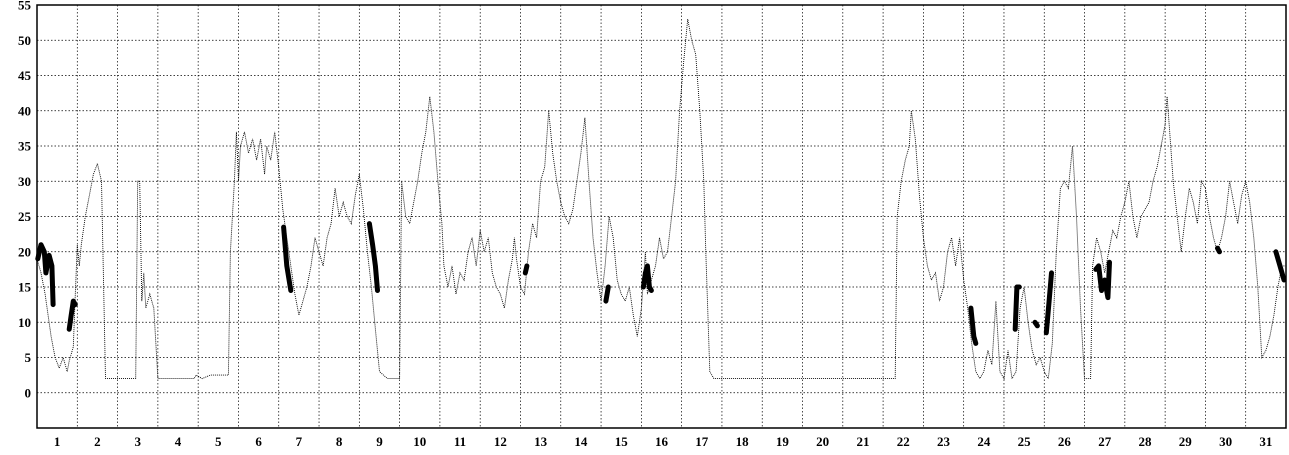 This screenshot has height=455, width=1289. What do you see at coordinates (97, 1) in the screenshot?
I see `x-tick-label-top: 2` at bounding box center [97, 1].